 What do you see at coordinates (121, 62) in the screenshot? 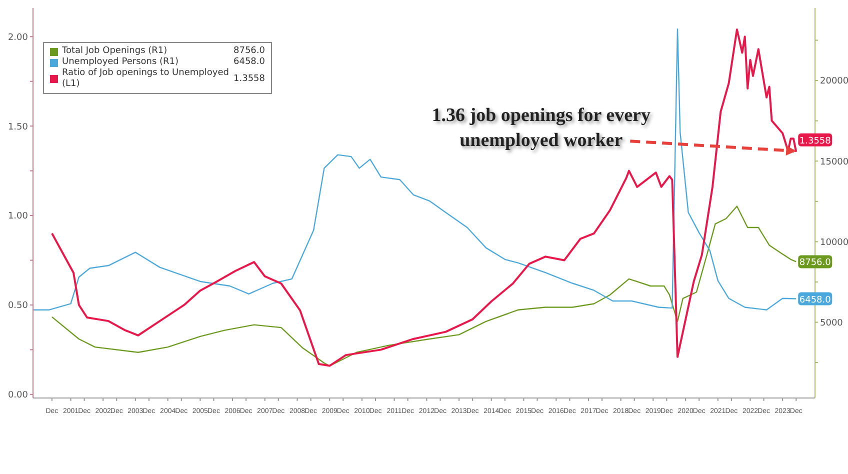
I see `legend-label: Unemployed Persons (R1)` at bounding box center [121, 62].